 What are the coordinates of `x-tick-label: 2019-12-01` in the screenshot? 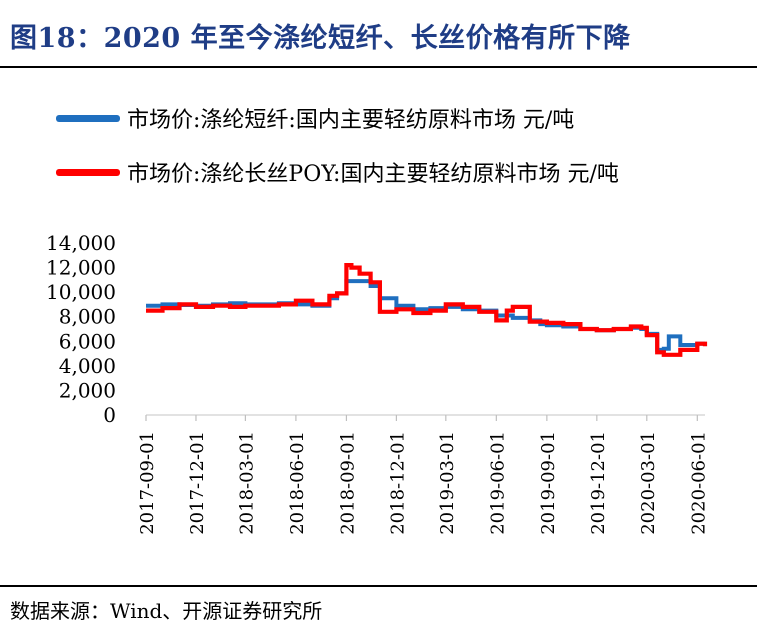 It's located at (598, 483).